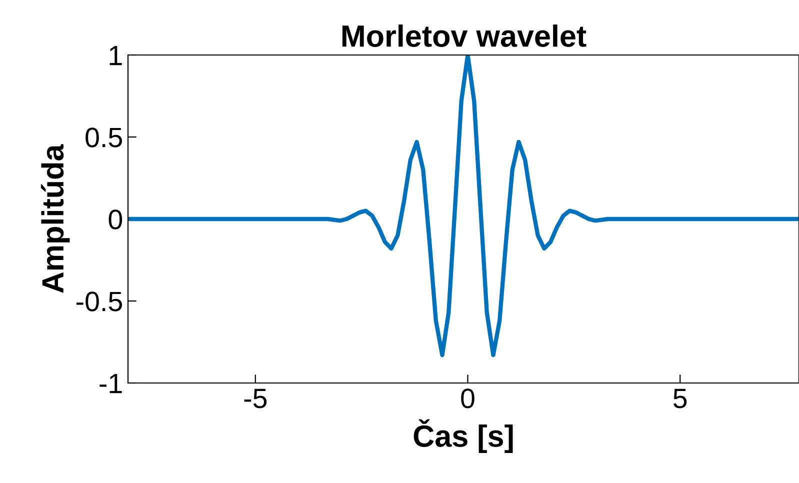 This screenshot has width=799, height=483. Describe the element at coordinates (115, 220) in the screenshot. I see `y-tick-label: 0` at that location.